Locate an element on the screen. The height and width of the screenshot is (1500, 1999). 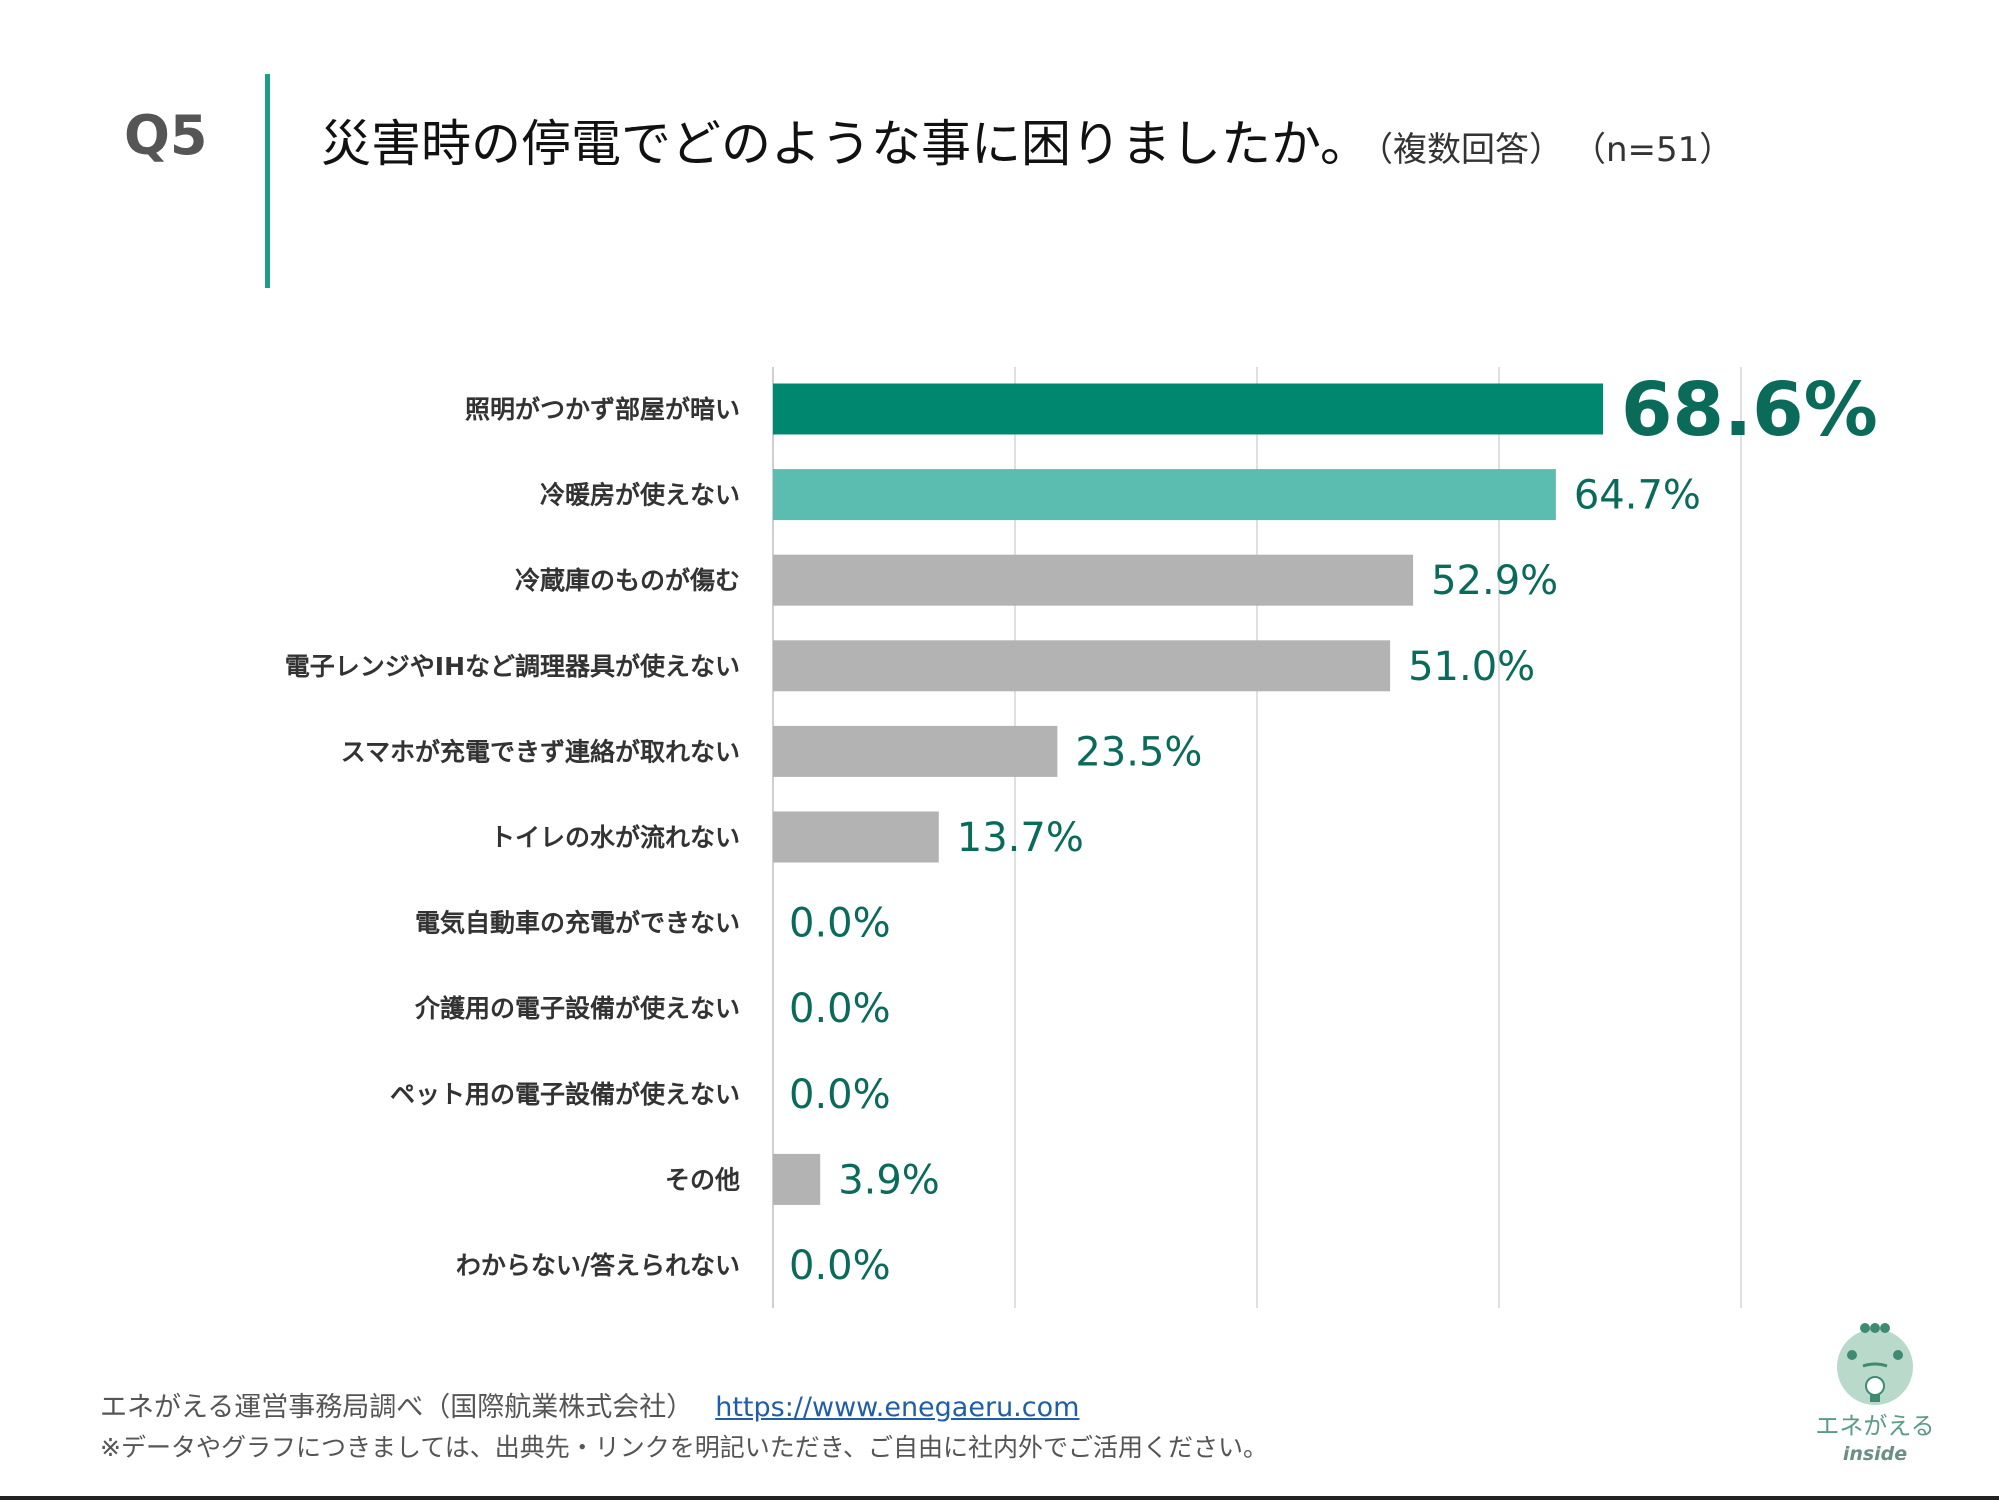
category-label: 冷蔵庫のものが傷む is located at coordinates (627, 580).